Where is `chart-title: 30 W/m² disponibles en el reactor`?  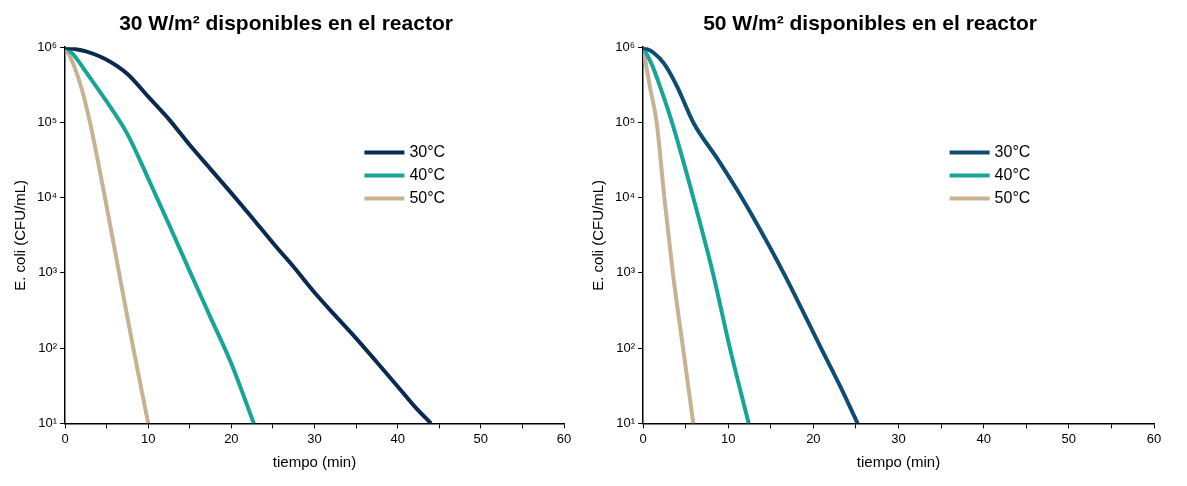 chart-title: 30 W/m² disponibles en el reactor is located at coordinates (286, 23).